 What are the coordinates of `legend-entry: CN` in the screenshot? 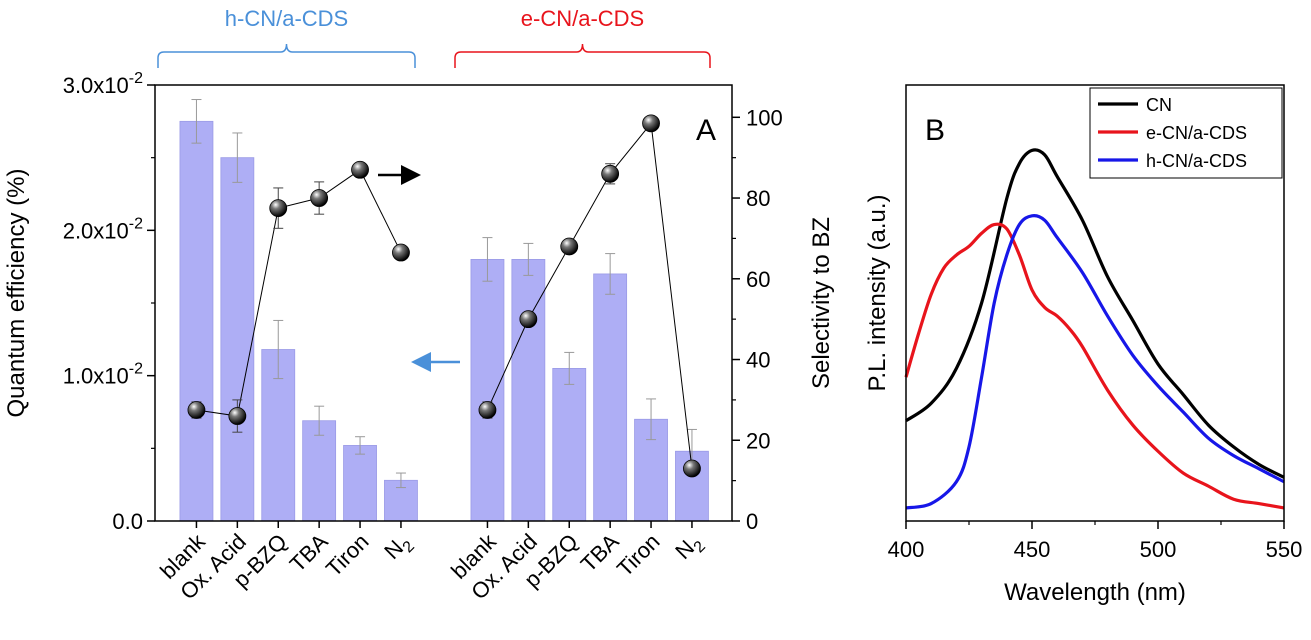 It's located at (1159, 105).